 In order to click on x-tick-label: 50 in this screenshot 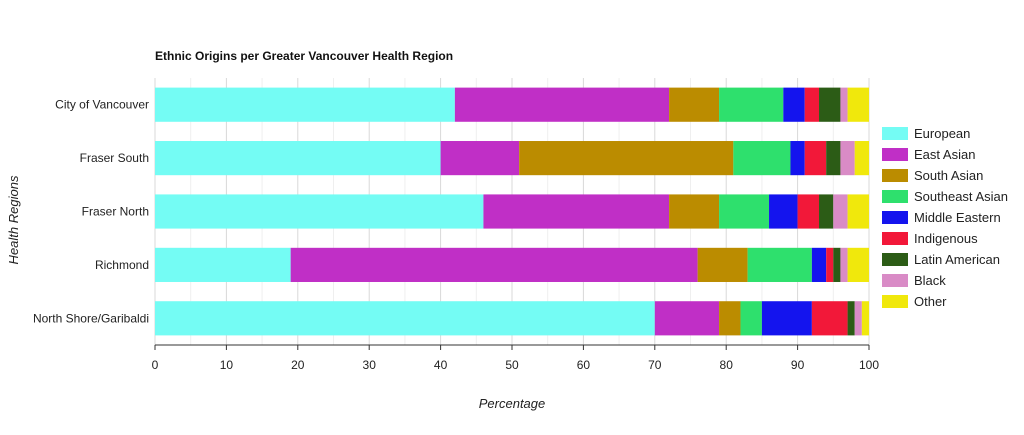, I will do `click(512, 365)`.